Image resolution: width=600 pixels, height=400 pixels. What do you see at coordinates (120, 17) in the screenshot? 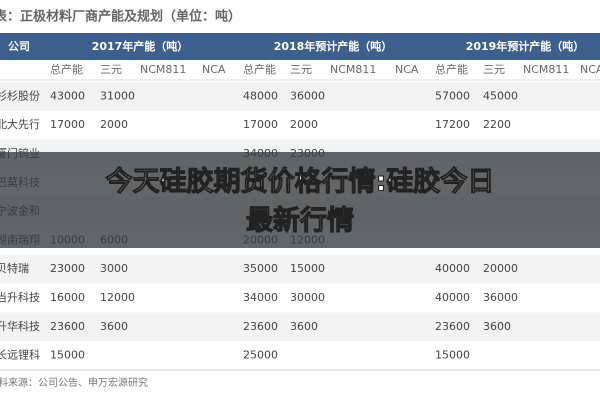
I see `table-title: 表：正极材料厂商产能及规划（单位：吨）` at bounding box center [120, 17].